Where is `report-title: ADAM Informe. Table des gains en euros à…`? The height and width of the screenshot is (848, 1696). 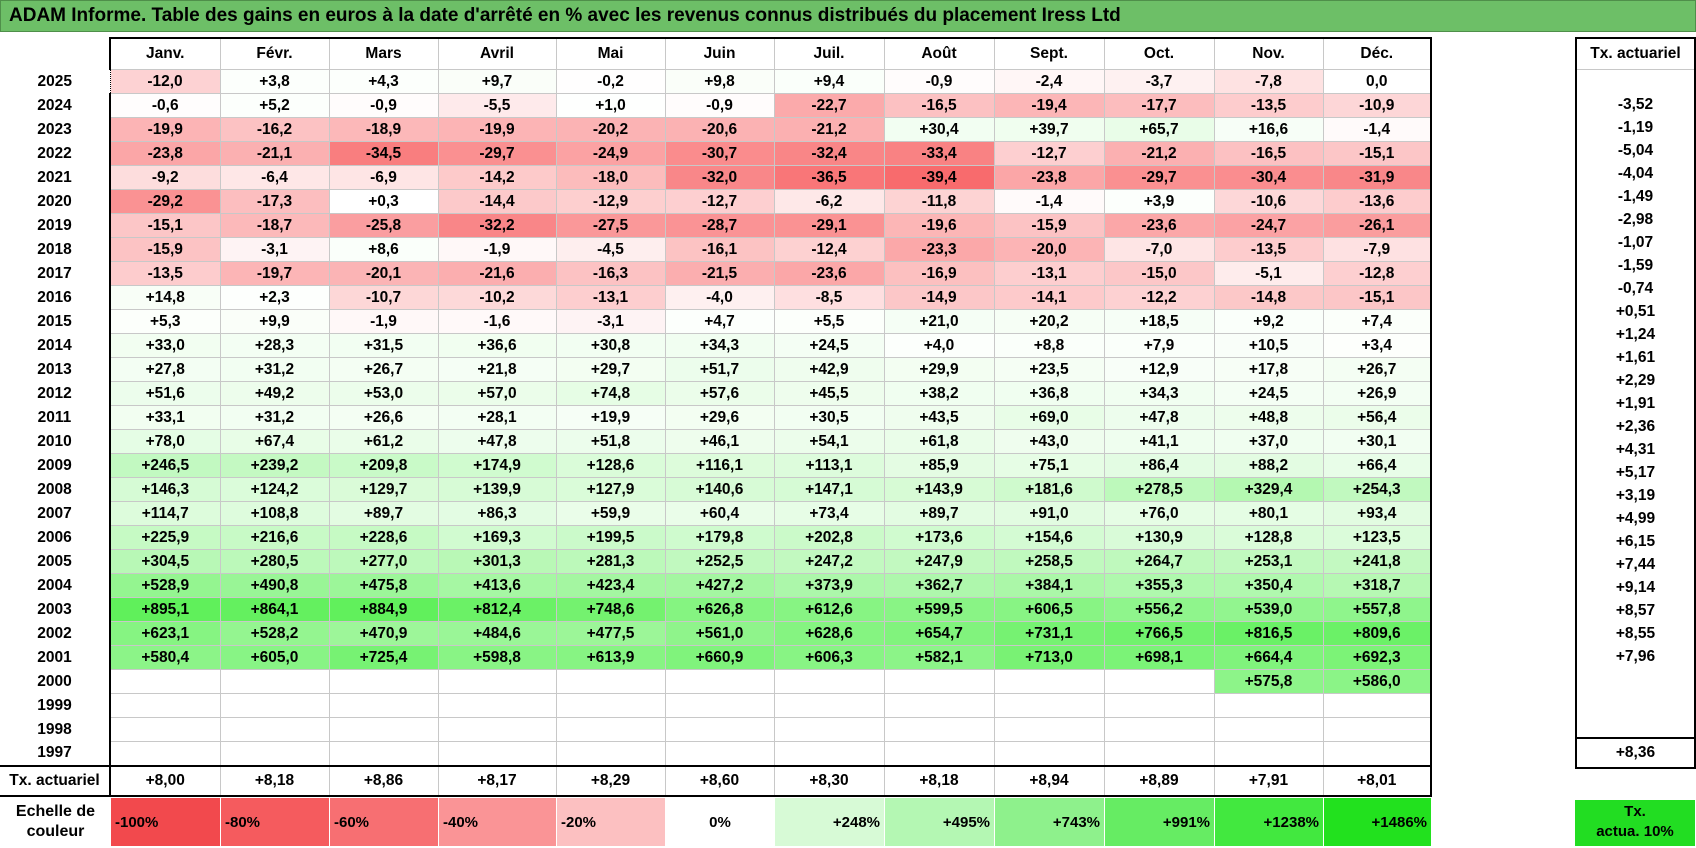
report-title: ADAM Informe. Table des gains en euros à… is located at coordinates (848, 16).